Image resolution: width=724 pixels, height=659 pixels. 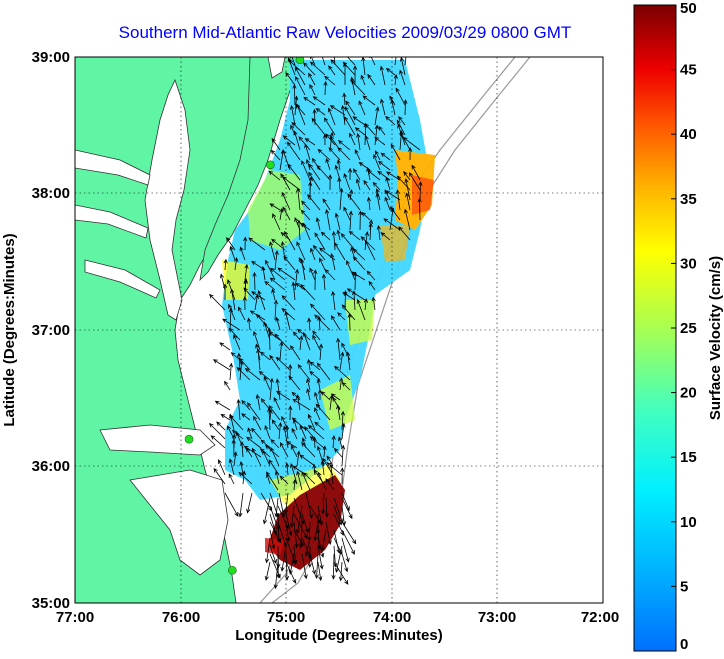 What do you see at coordinates (300, 61) in the screenshot?
I see `station-marker` at bounding box center [300, 61].